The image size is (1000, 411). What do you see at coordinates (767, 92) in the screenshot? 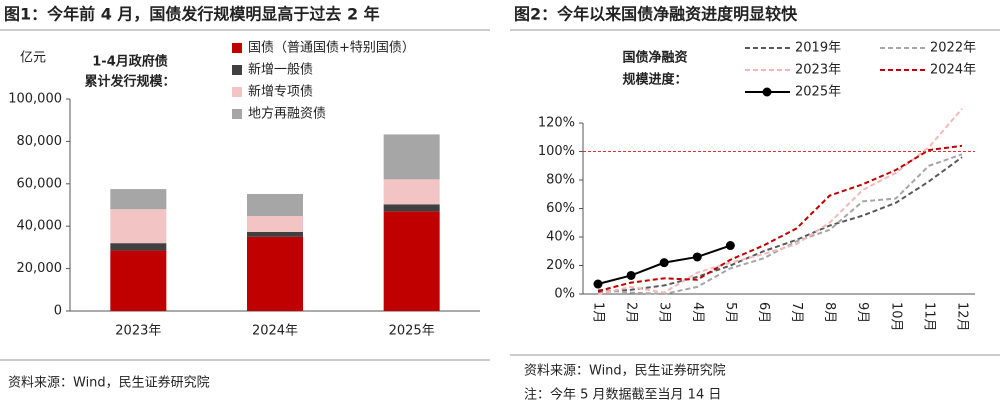
I see `legend-marker` at bounding box center [767, 92].